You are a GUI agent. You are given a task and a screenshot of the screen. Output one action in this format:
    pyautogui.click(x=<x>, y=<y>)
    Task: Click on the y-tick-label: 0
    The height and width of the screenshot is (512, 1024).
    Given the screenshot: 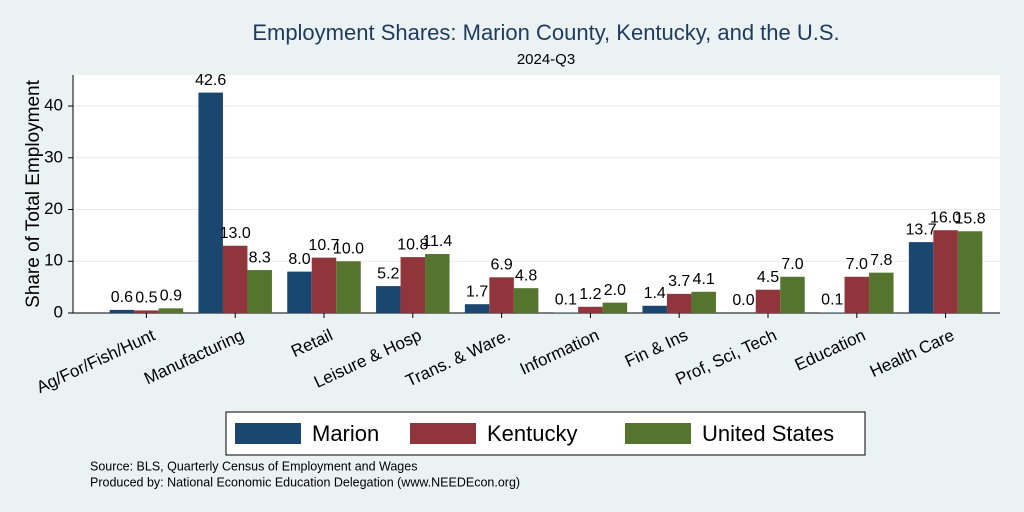 What is the action you would take?
    pyautogui.click(x=58, y=311)
    